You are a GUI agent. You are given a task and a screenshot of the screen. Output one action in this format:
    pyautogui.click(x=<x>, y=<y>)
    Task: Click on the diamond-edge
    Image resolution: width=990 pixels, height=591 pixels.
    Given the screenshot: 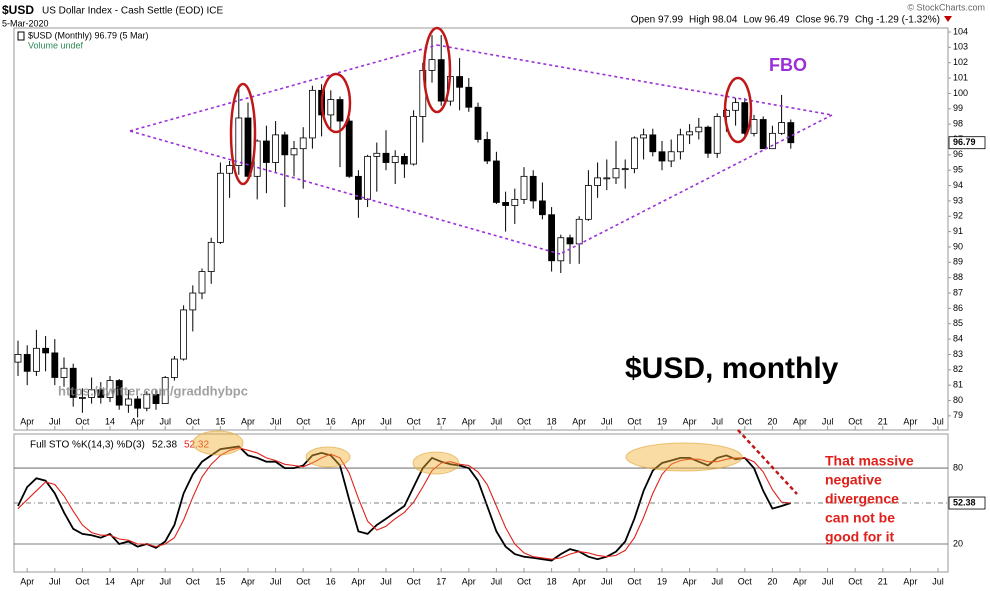 What is the action you would take?
    pyautogui.click(x=634, y=80)
    